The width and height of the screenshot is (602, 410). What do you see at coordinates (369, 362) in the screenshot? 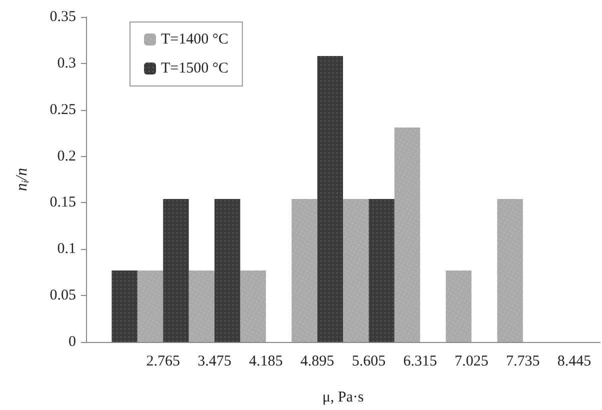
I see `x-tick-label: 5.605` at bounding box center [369, 362].